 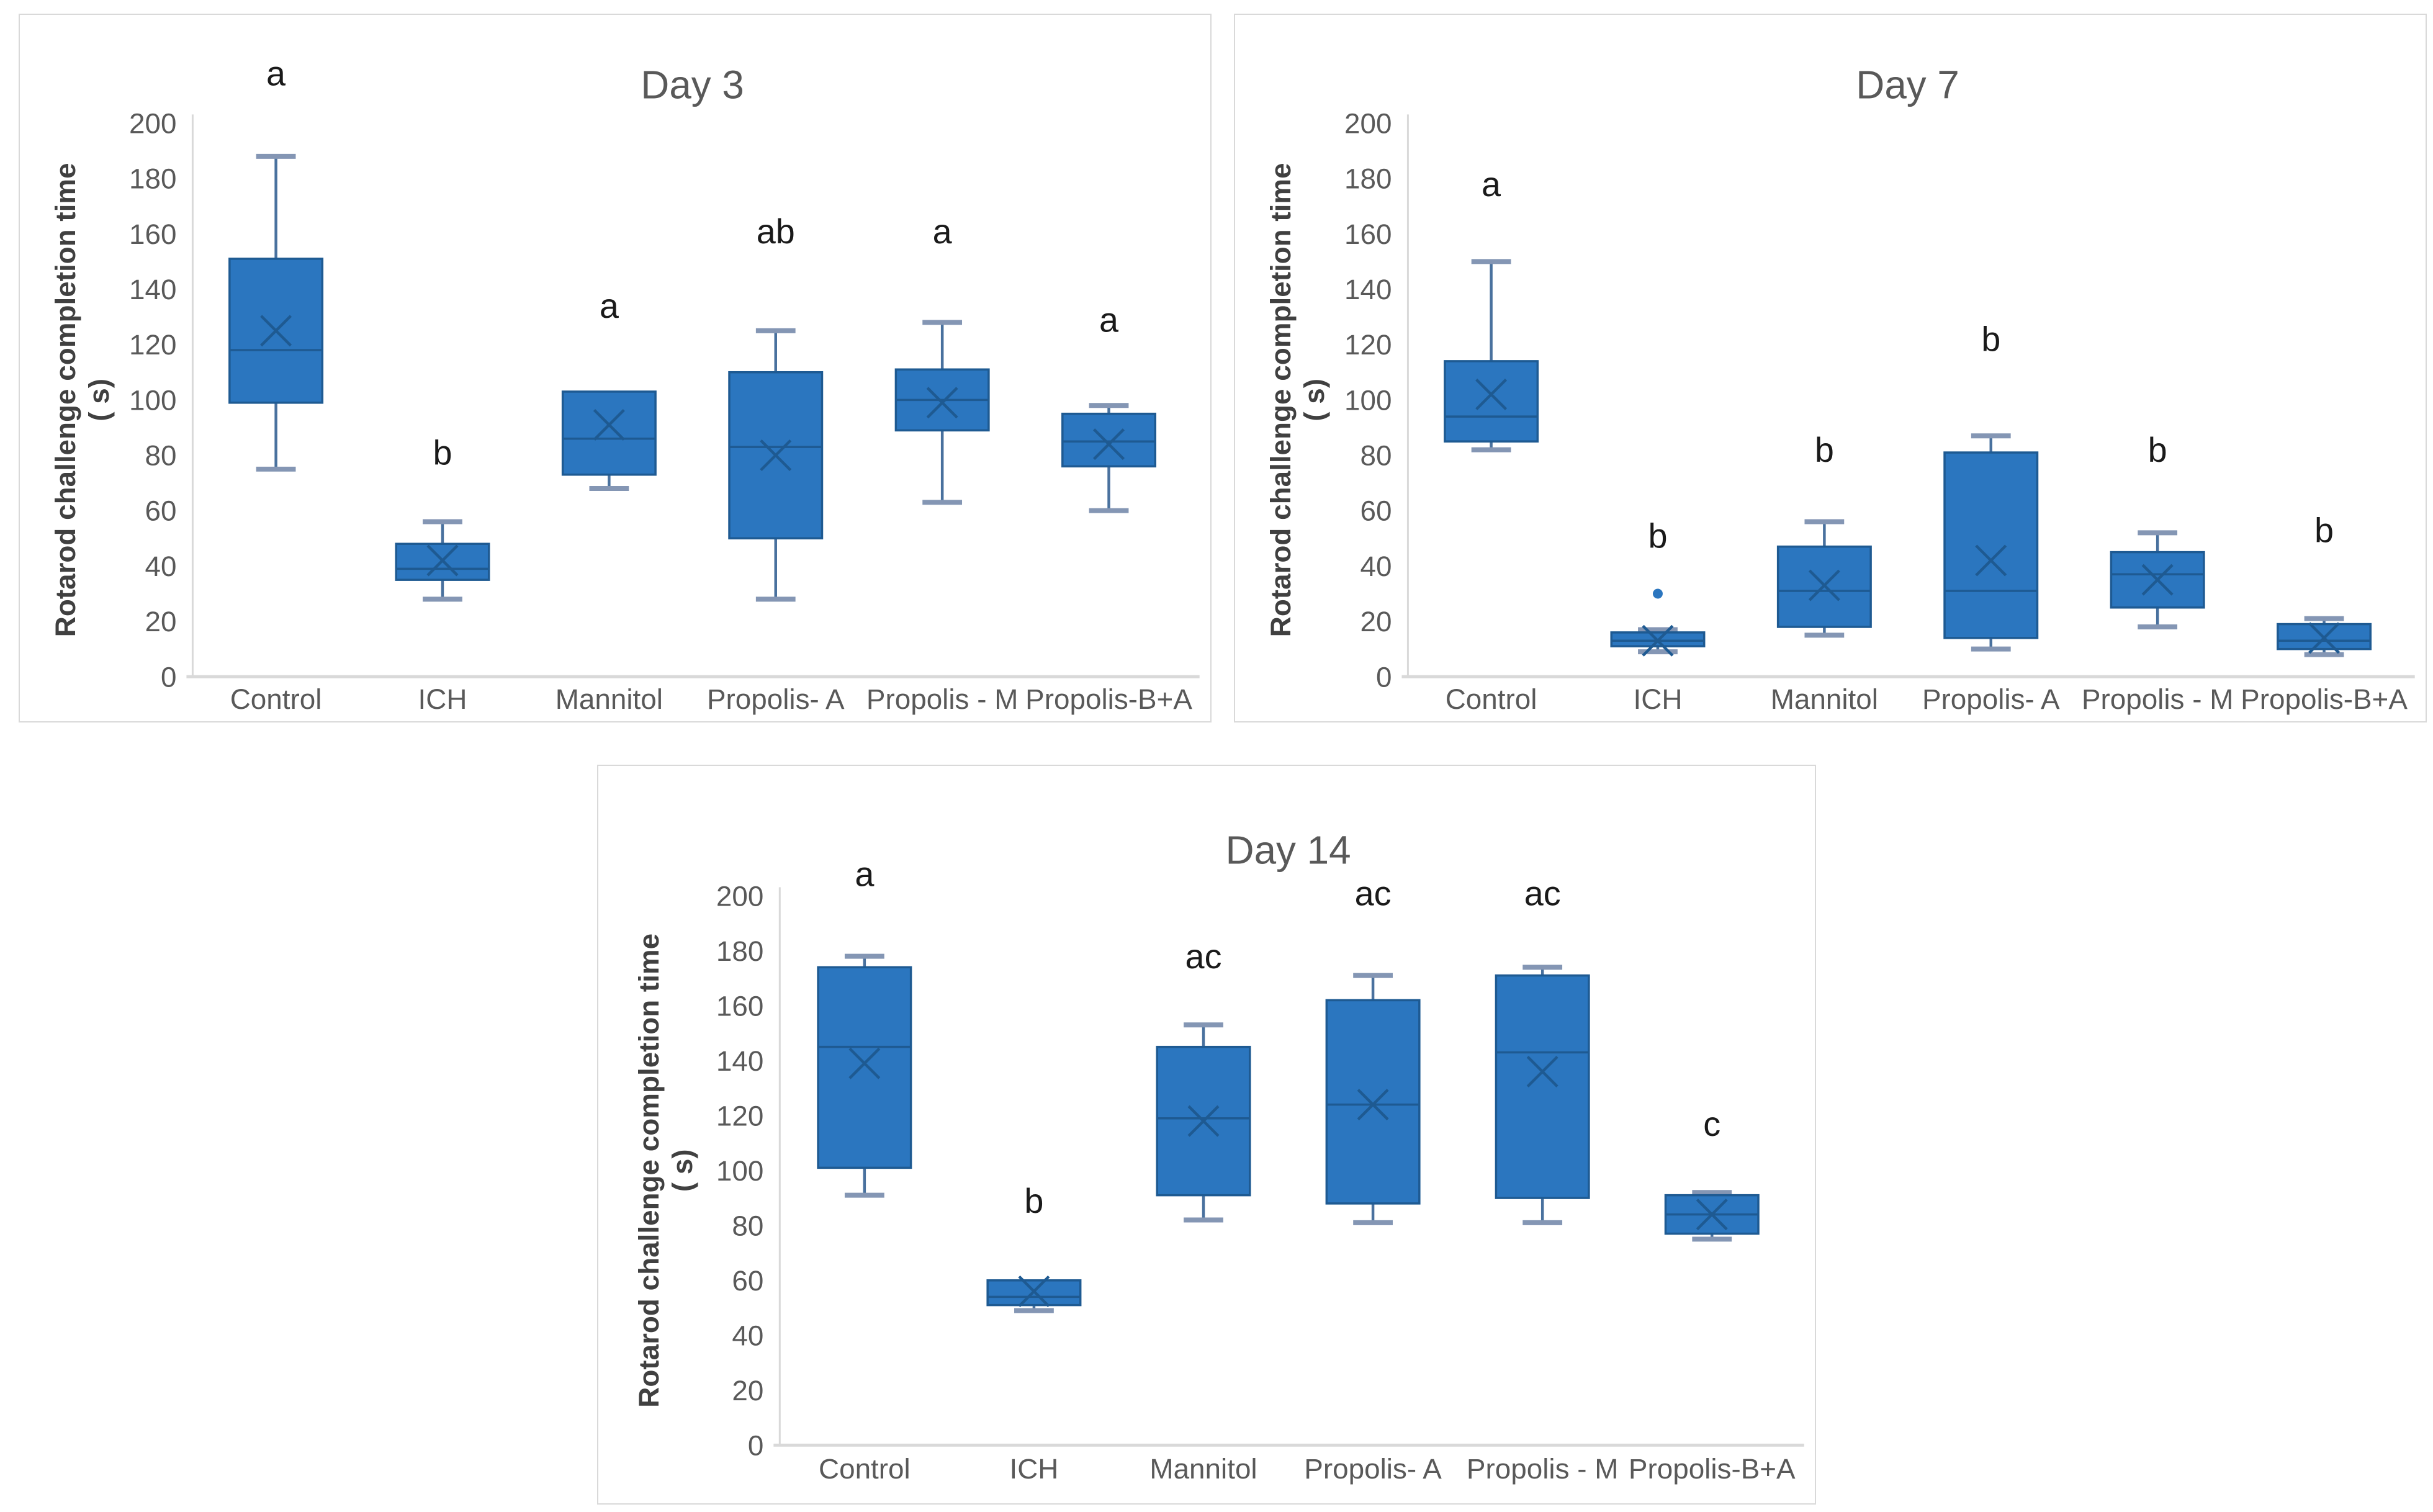 I want to click on box-propolis-m: b, so click(x=2157, y=529).